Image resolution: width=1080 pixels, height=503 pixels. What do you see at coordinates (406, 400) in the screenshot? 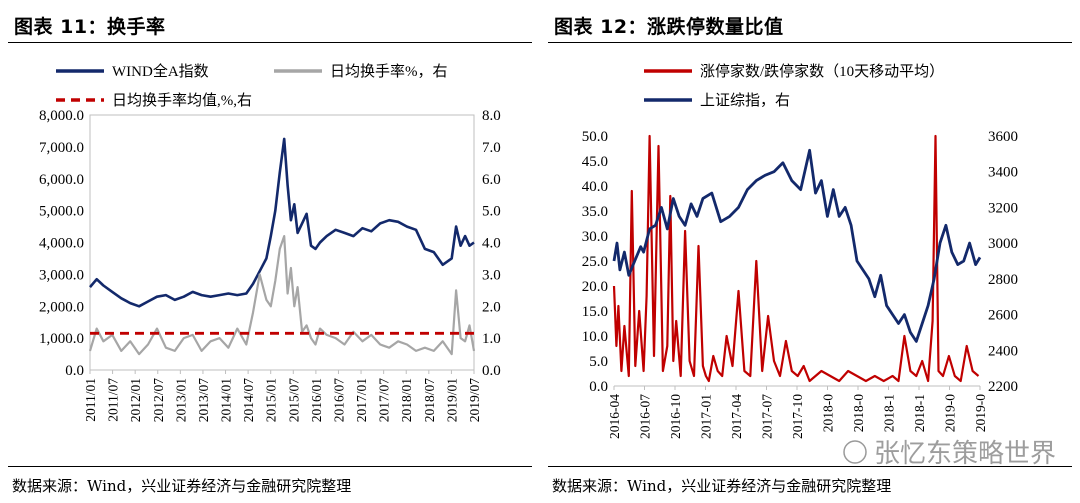
I see `left-x-tick-label: 2018/01` at bounding box center [406, 400].